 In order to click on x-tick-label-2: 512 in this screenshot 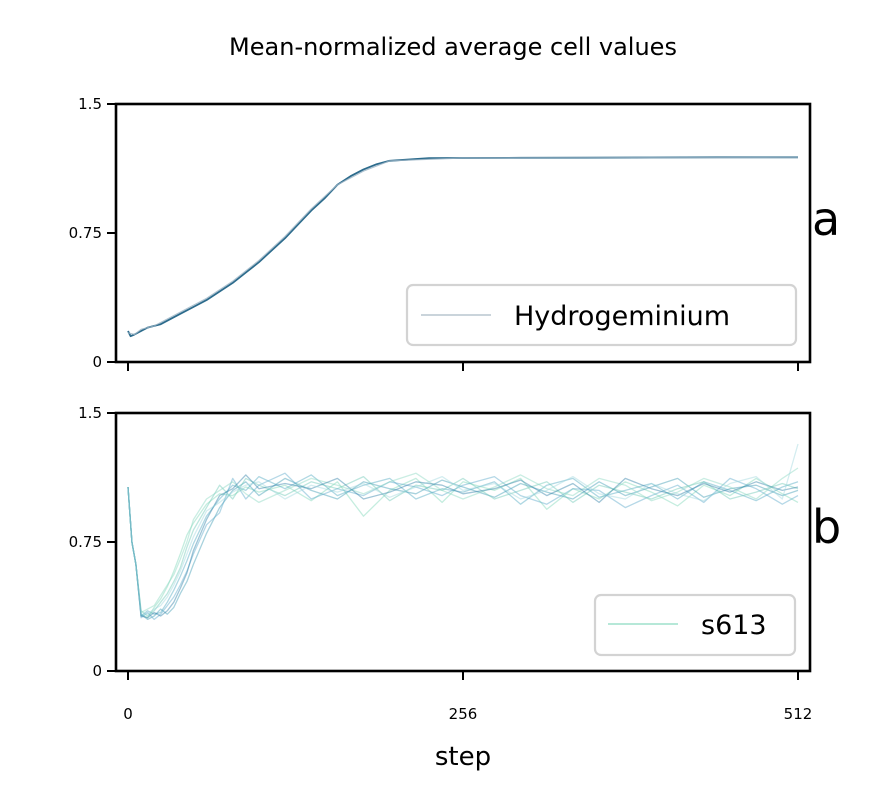, I will do `click(798, 714)`.